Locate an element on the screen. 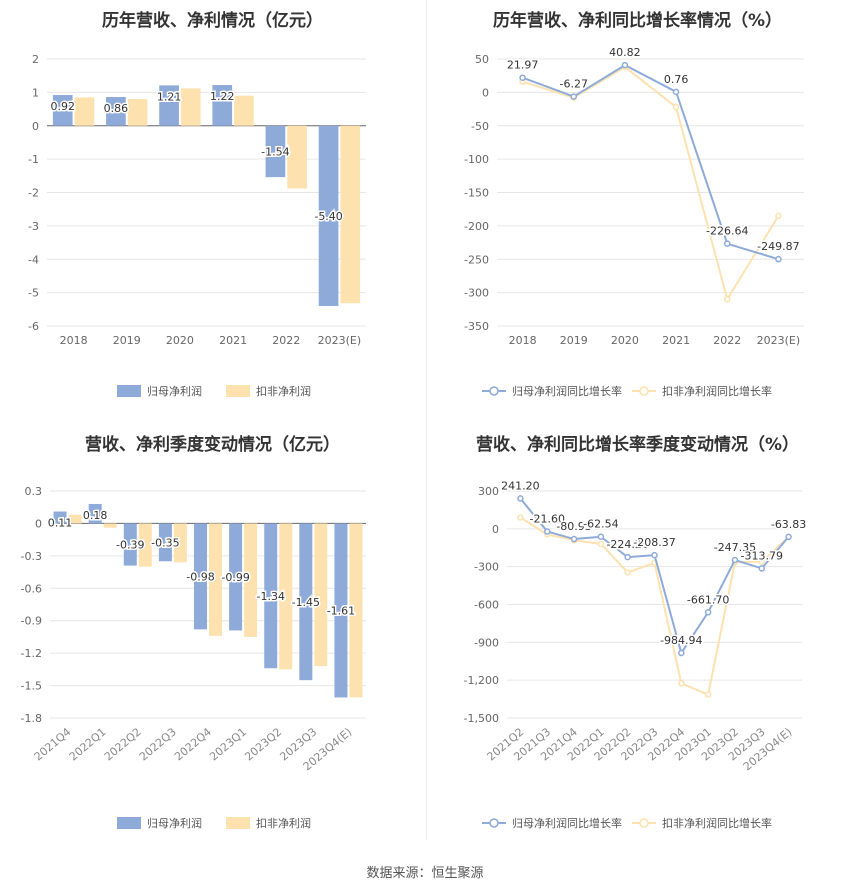  data-label: -661.70 is located at coordinates (708, 599).